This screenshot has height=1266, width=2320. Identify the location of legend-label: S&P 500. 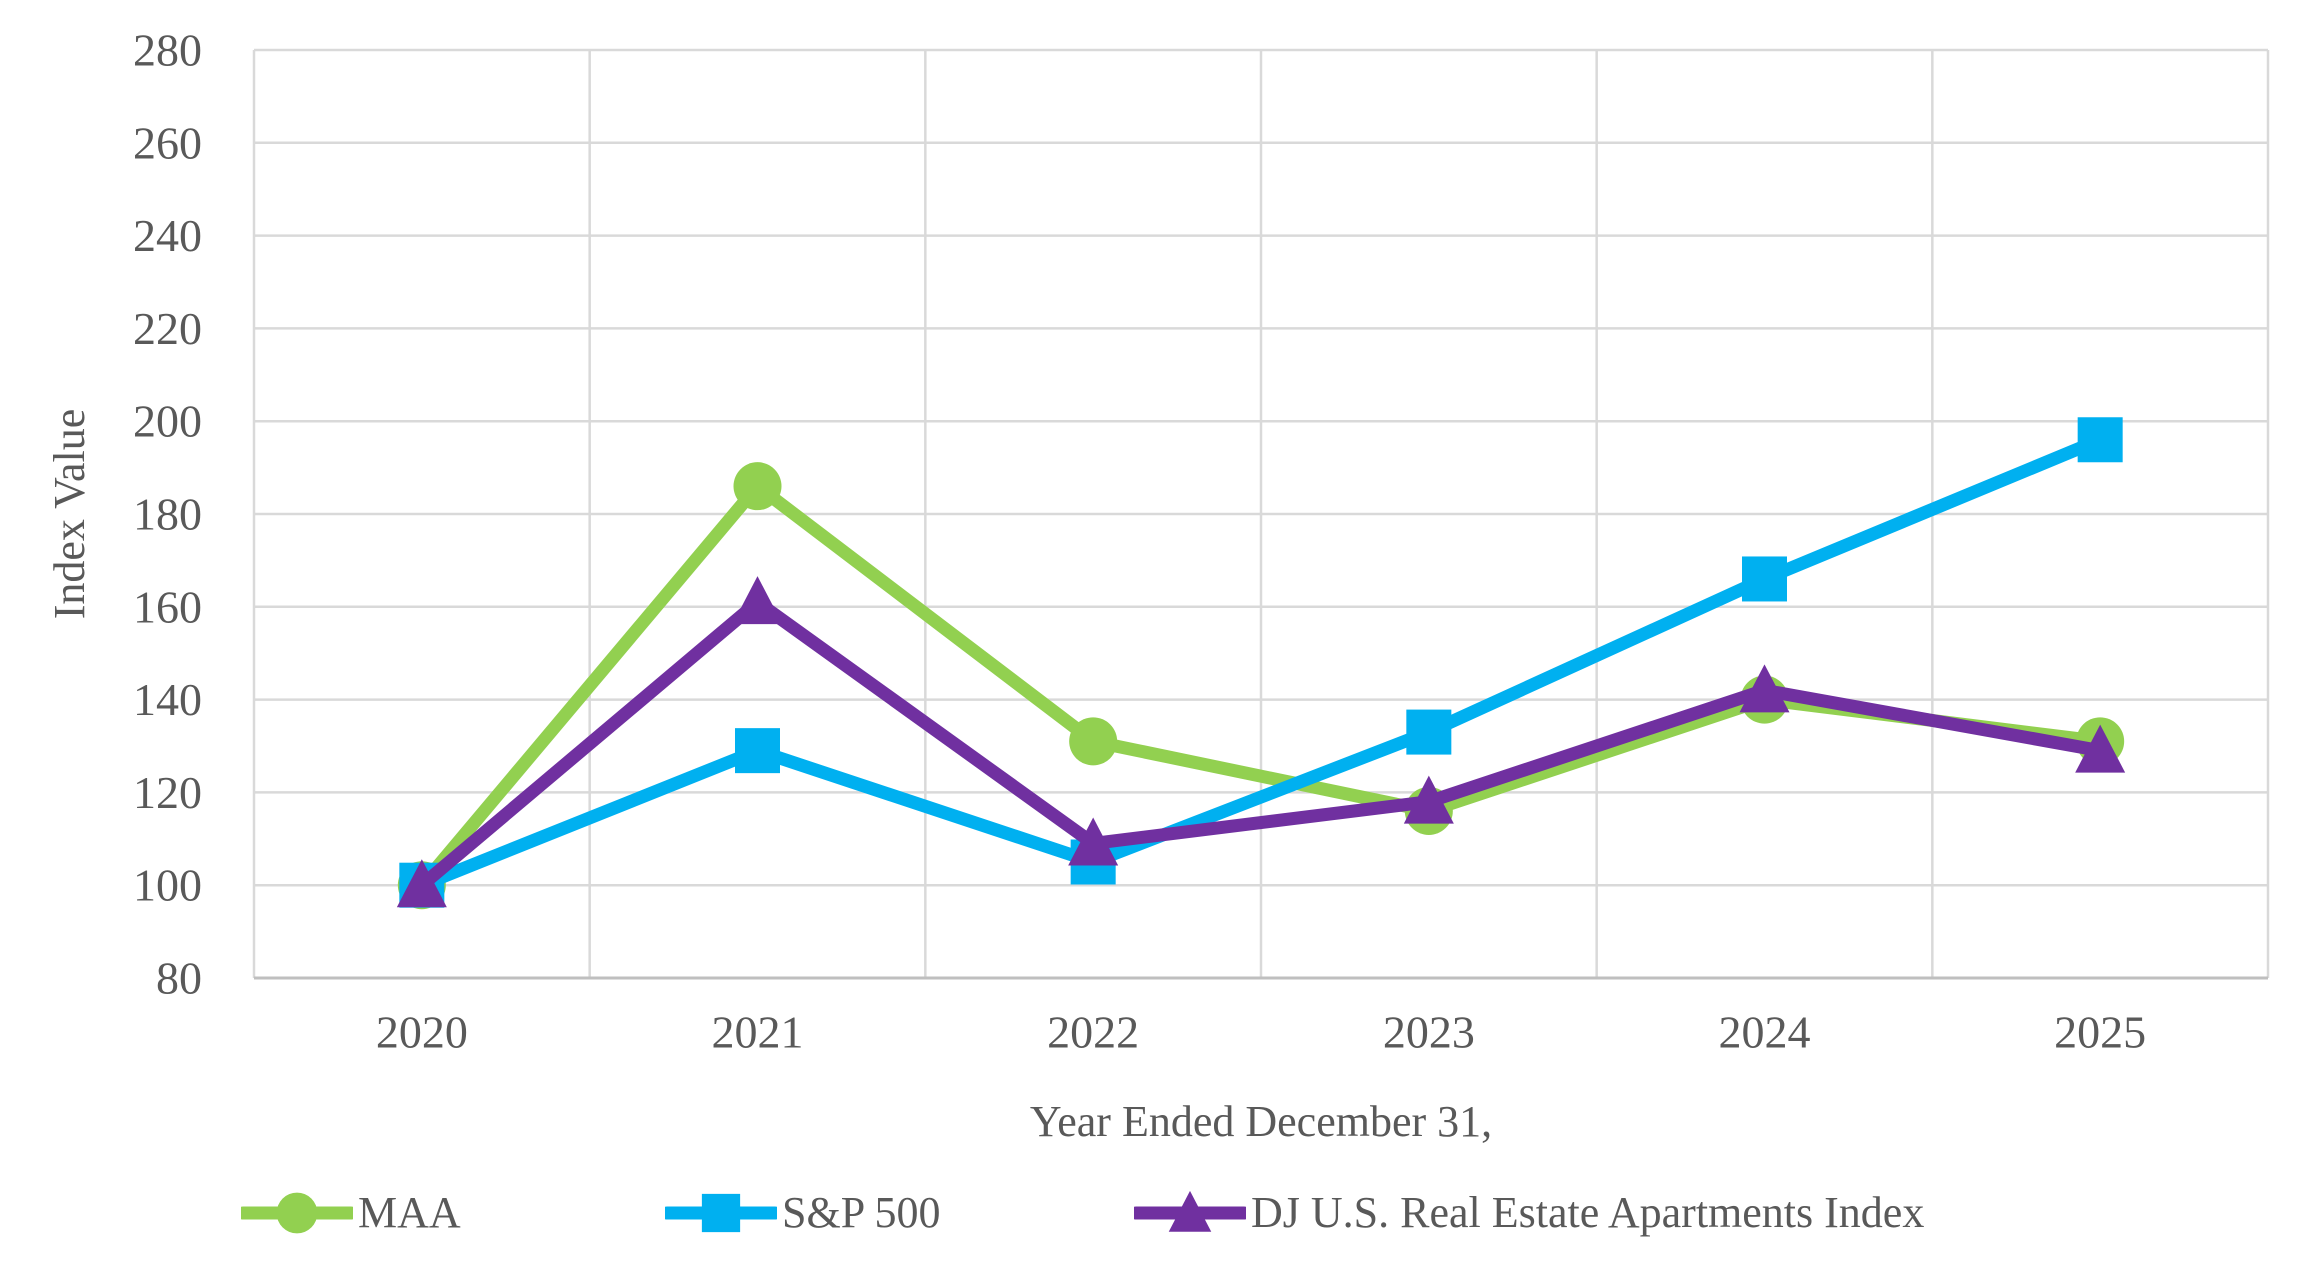
(861, 1212).